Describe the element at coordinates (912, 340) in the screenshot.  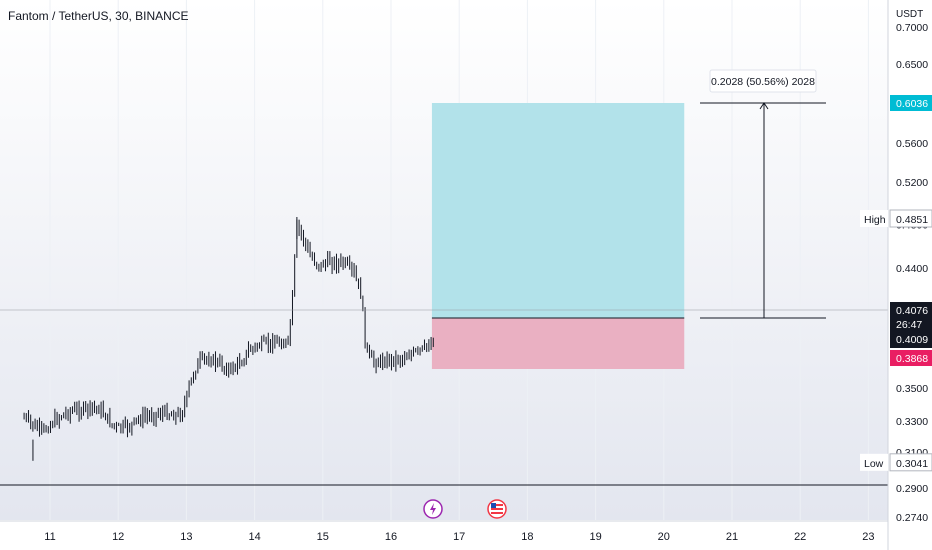
I see `entry-text: 0.4009` at that location.